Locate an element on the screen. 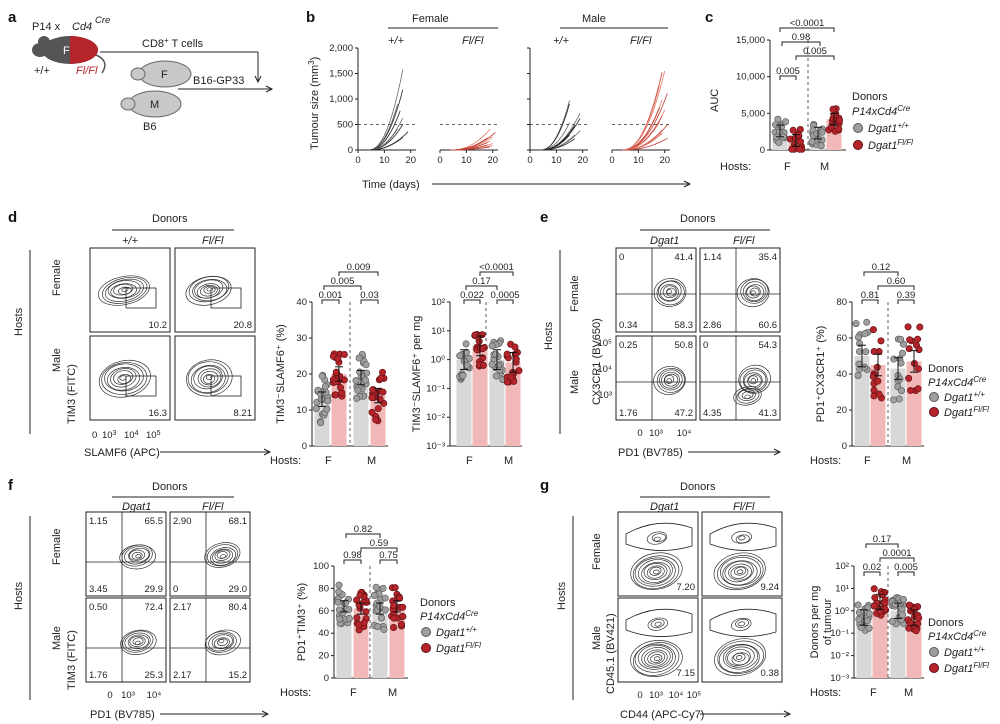 Image resolution: width=1000 pixels, height=724 pixels. d-bar2-bar is located at coordinates (480, 395).